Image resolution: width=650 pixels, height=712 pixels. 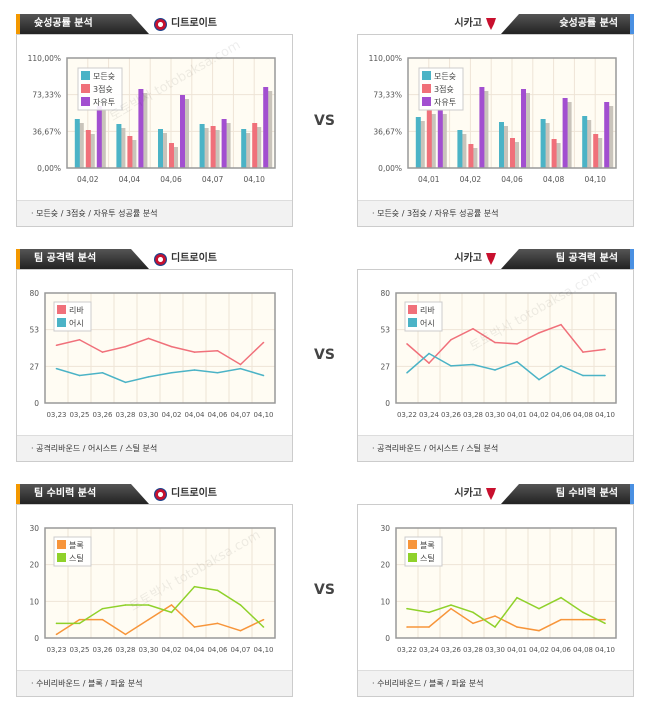 I want to click on vs-label: VS, so click(x=324, y=355).